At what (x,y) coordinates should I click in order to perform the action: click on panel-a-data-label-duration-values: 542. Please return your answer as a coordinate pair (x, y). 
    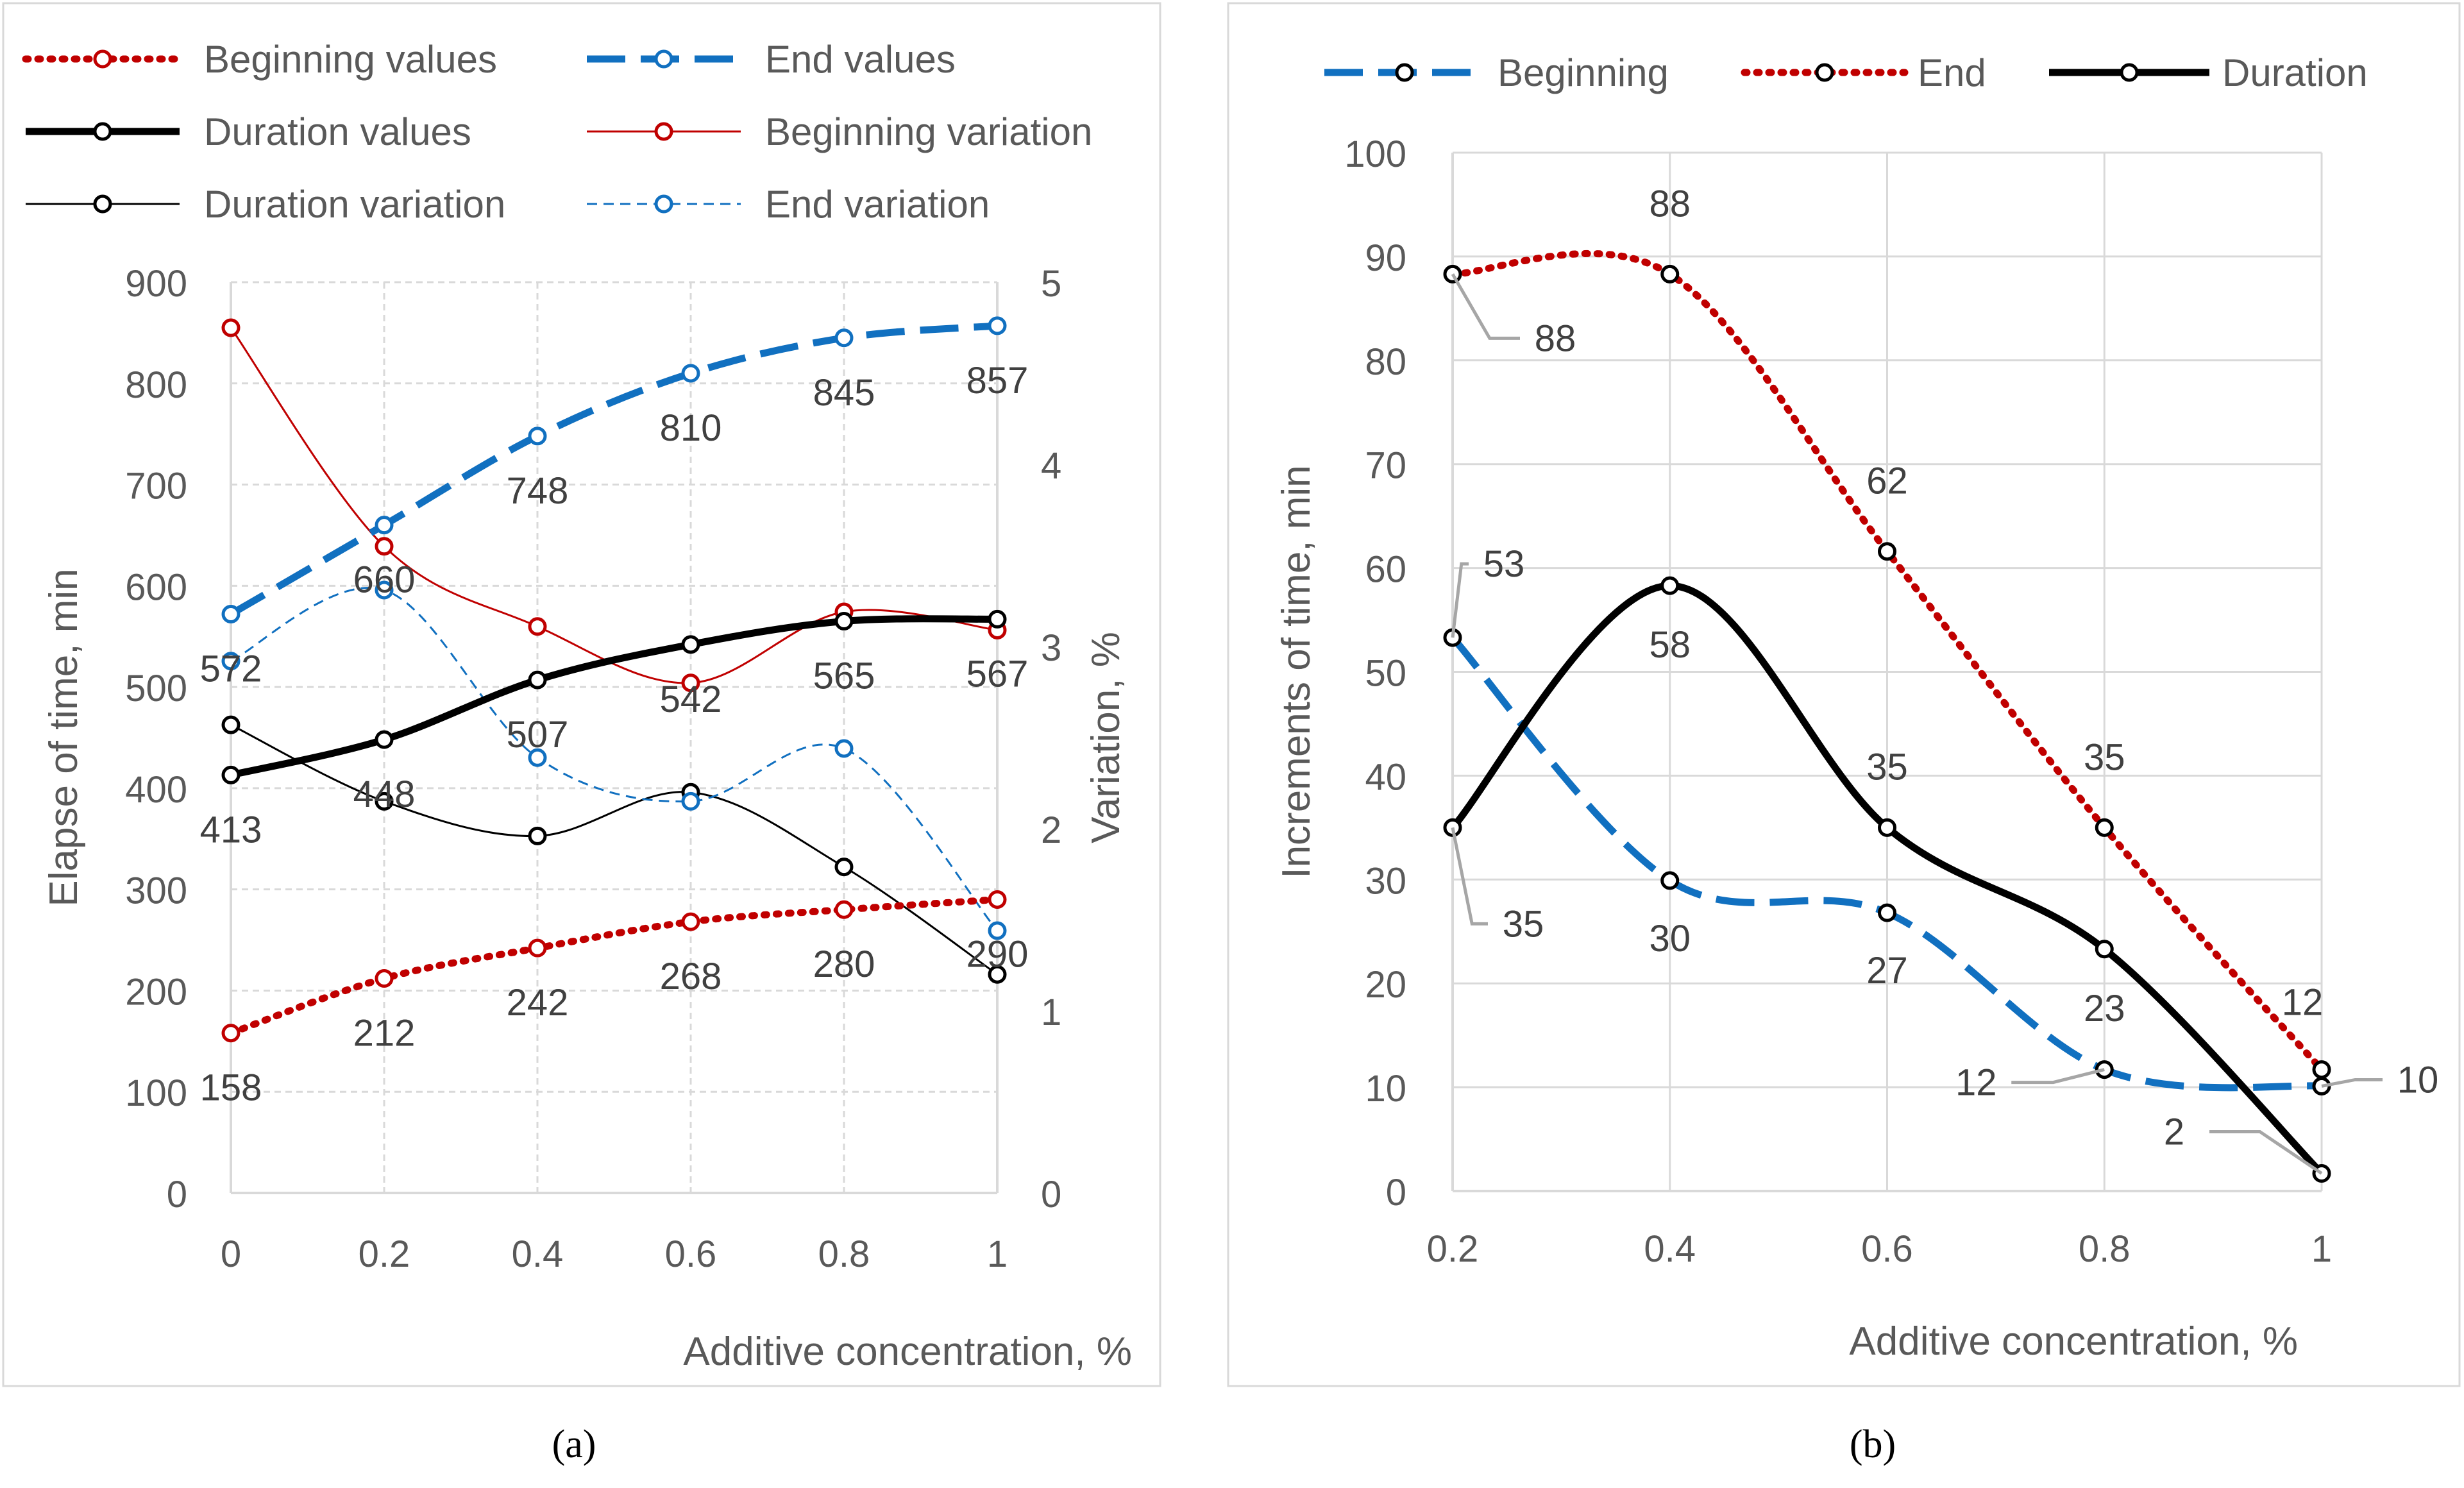
    Looking at the image, I should click on (691, 699).